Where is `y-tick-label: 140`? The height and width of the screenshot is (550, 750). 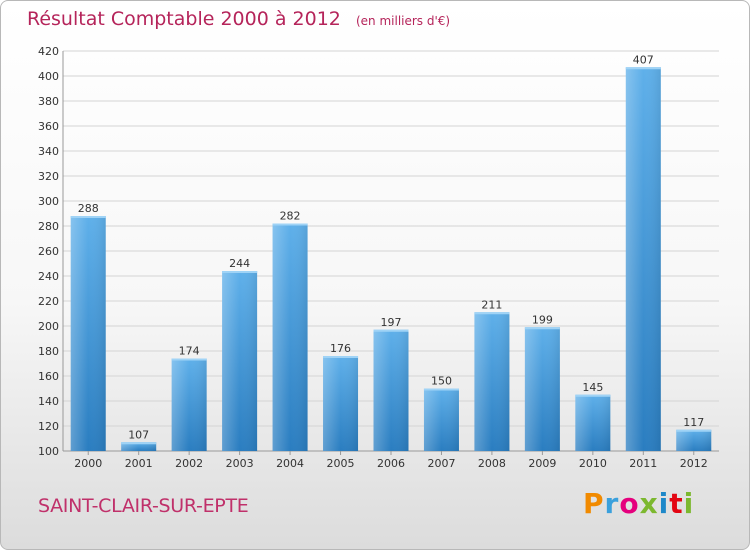
y-tick-label: 140 is located at coordinates (48, 401).